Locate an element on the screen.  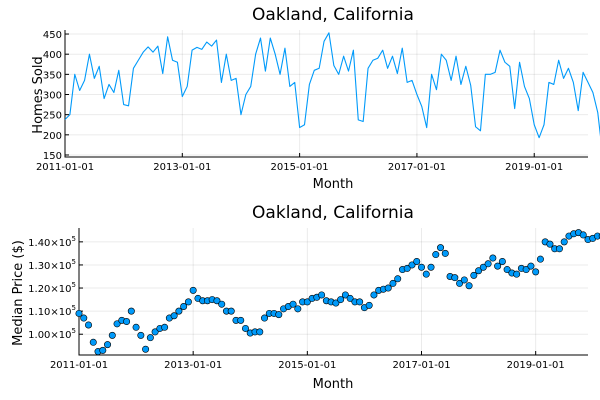
y-tick-label: 350 is located at coordinates (52, 75).